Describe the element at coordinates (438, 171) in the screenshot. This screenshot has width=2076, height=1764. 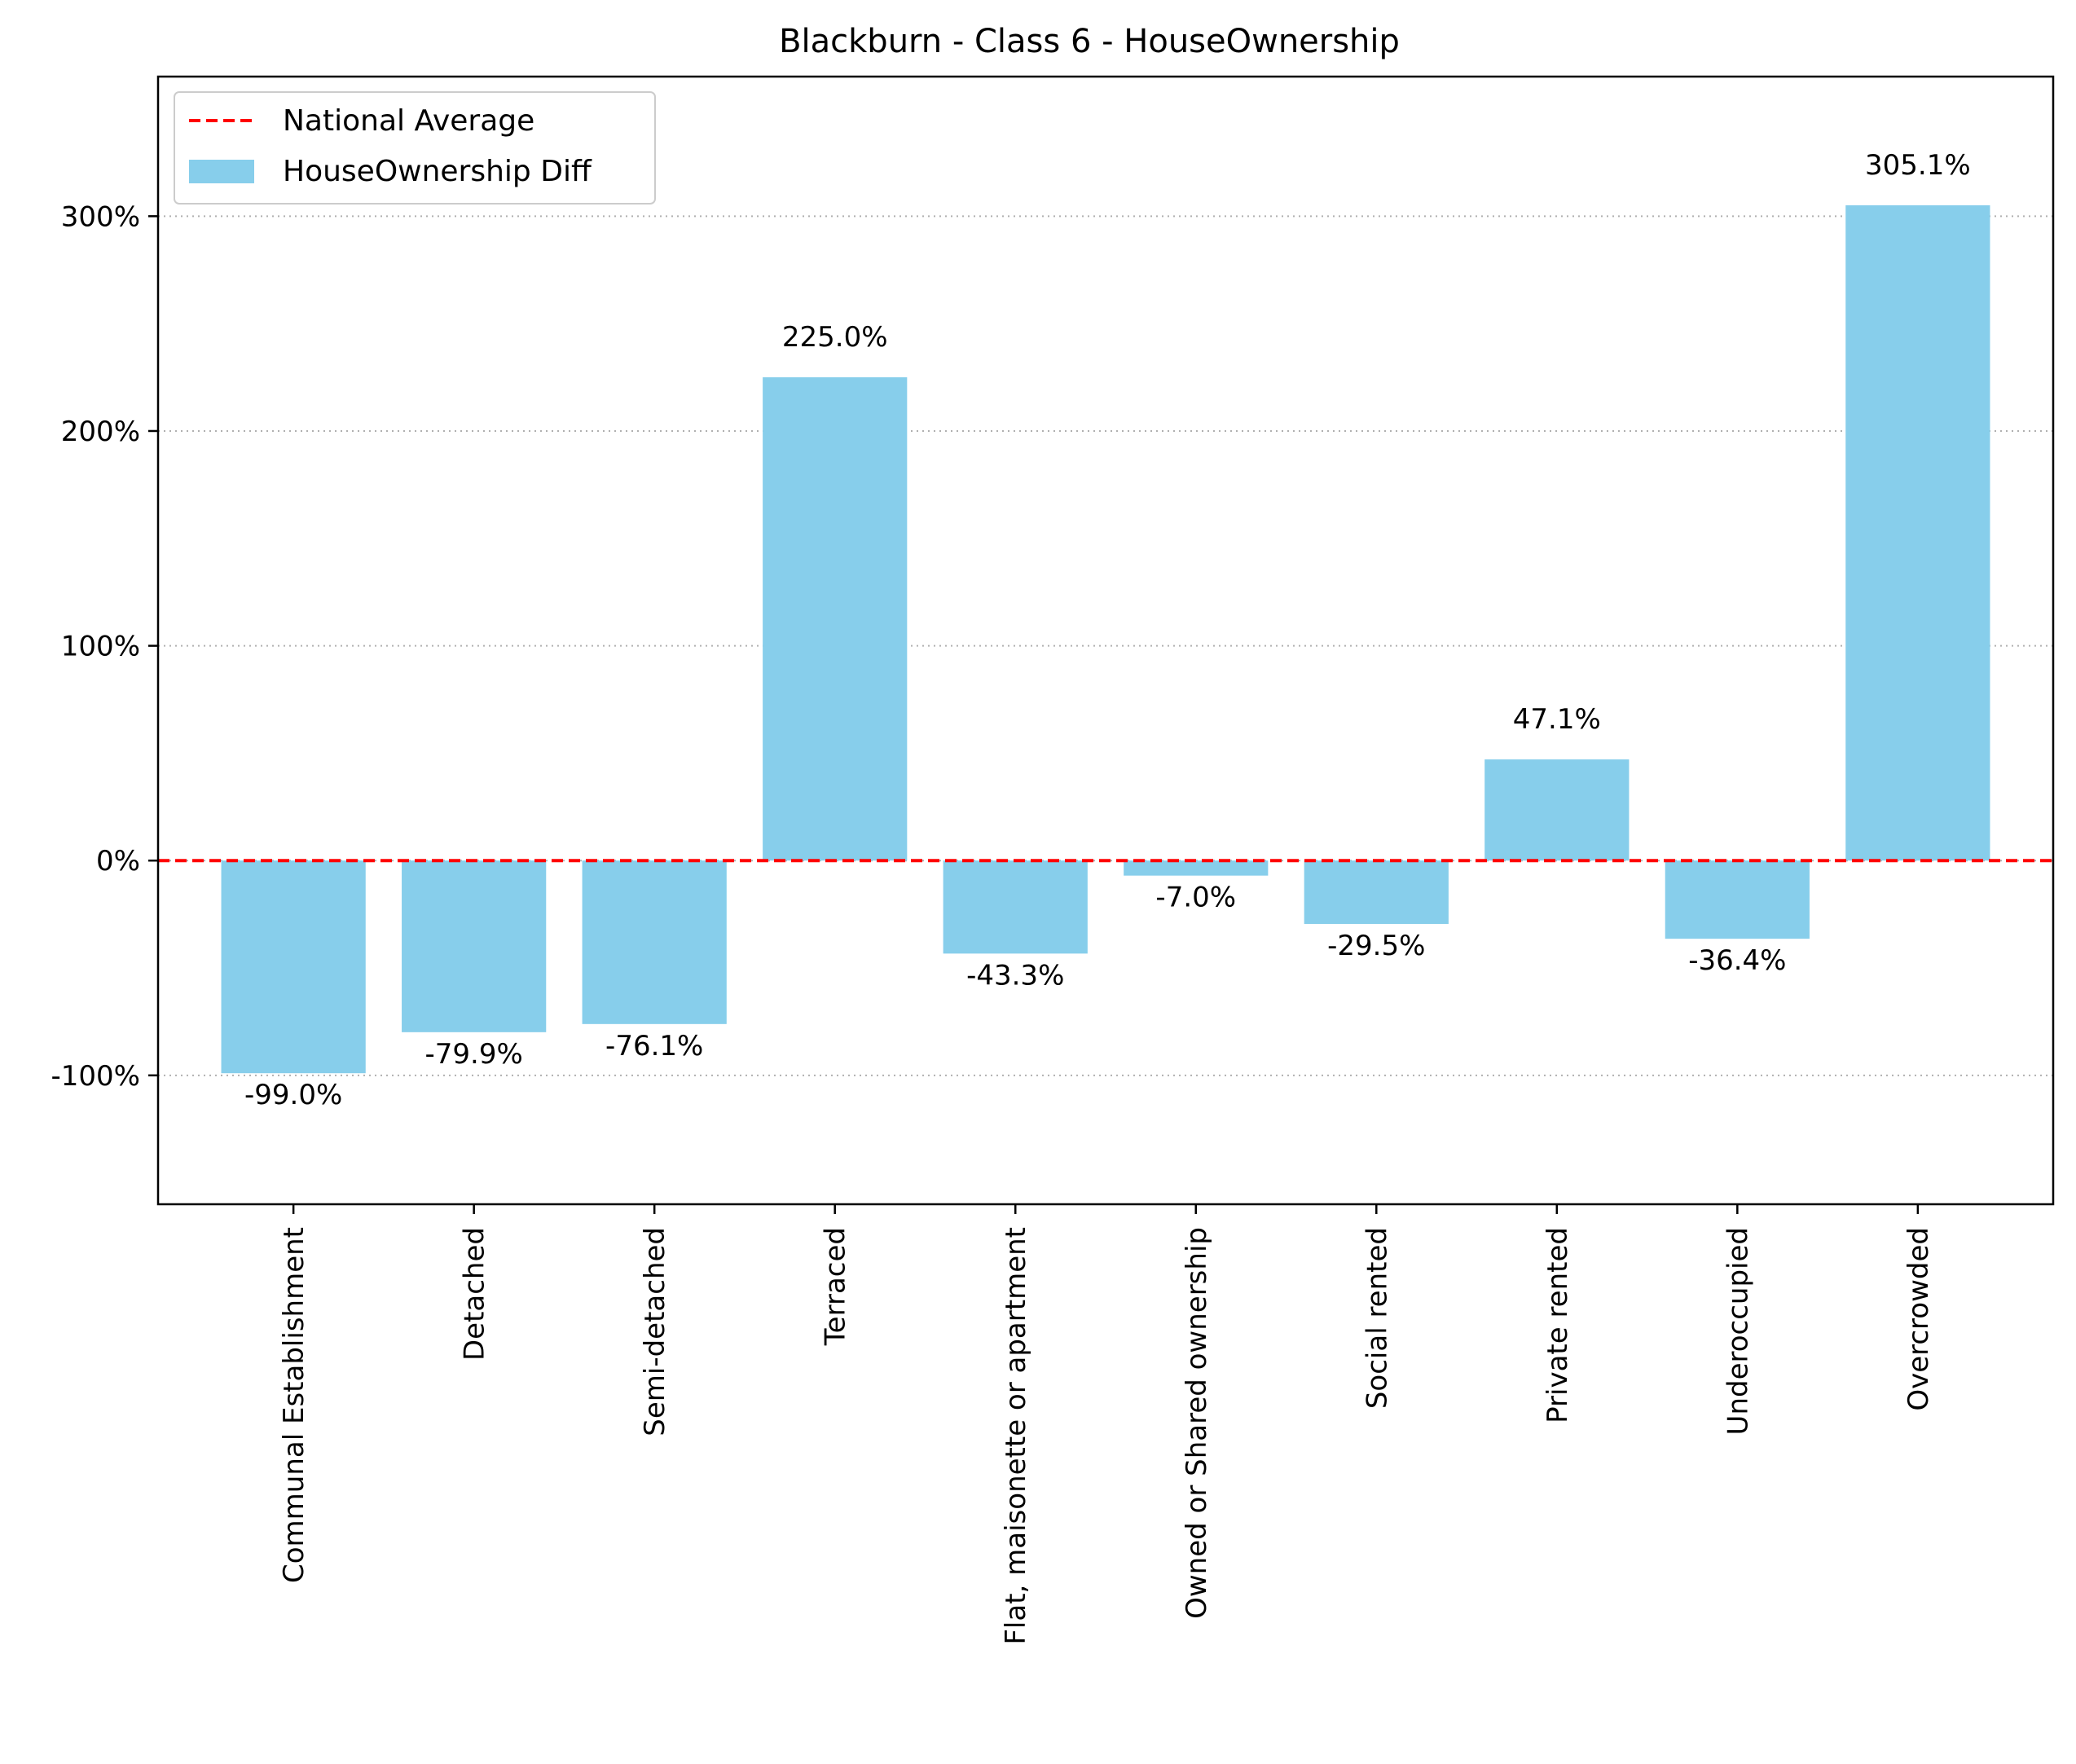
I see `legend-houseownership-diff-label: HouseOwnership Diff` at that location.